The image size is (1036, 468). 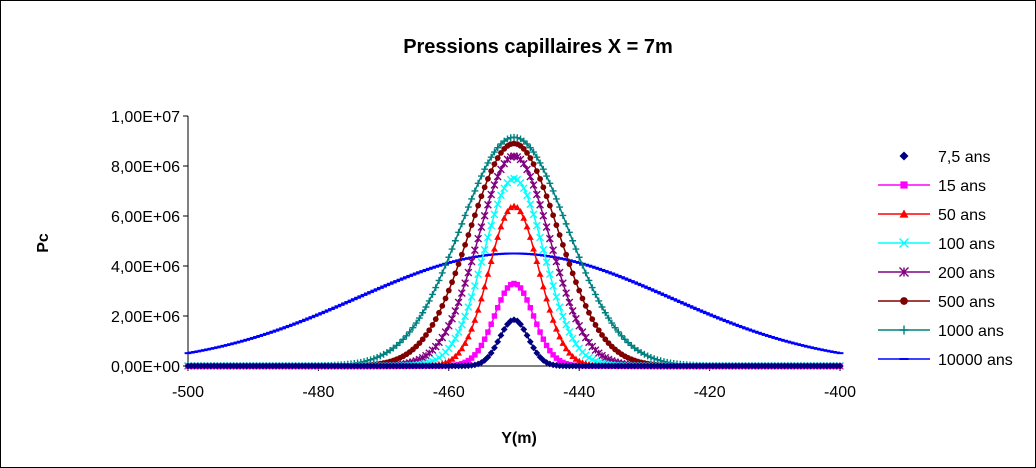 What do you see at coordinates (145, 267) in the screenshot?
I see `y-tick-label: 4,00E+06` at bounding box center [145, 267].